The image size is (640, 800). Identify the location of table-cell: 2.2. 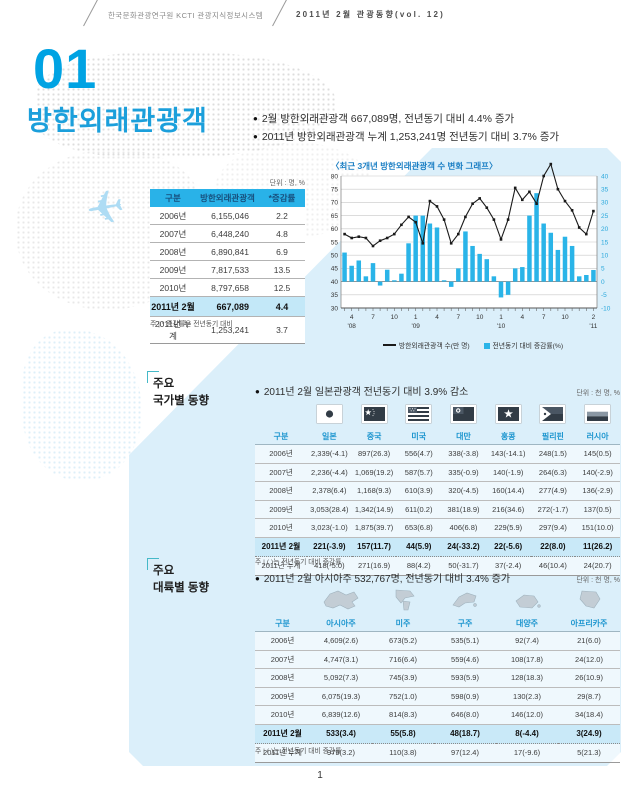
(282, 216).